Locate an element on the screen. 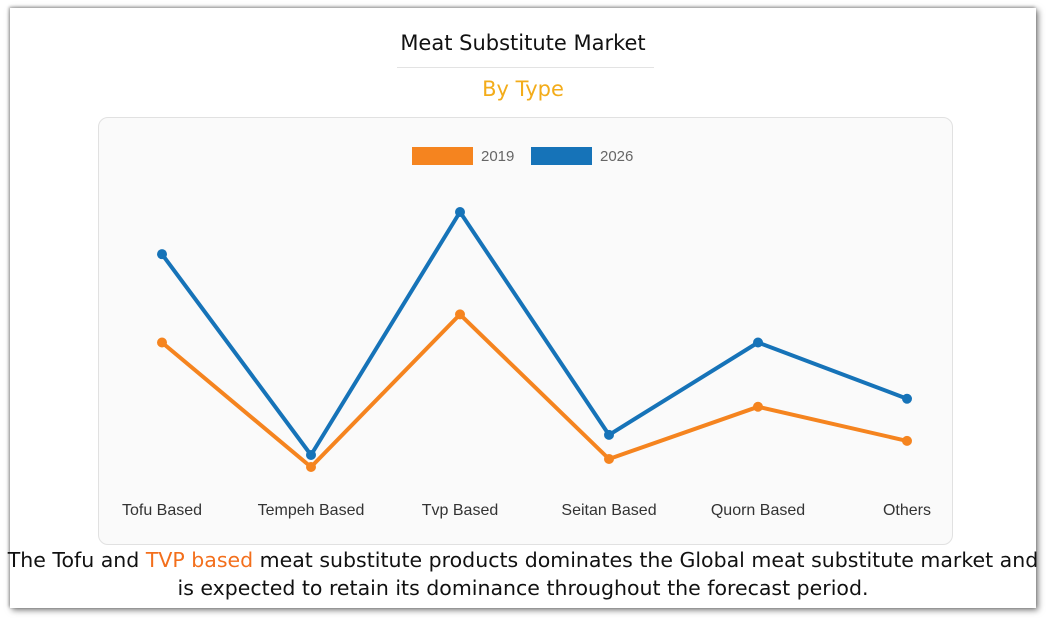 The image size is (1046, 618). data-point-2026-seitan-based is located at coordinates (609, 434).